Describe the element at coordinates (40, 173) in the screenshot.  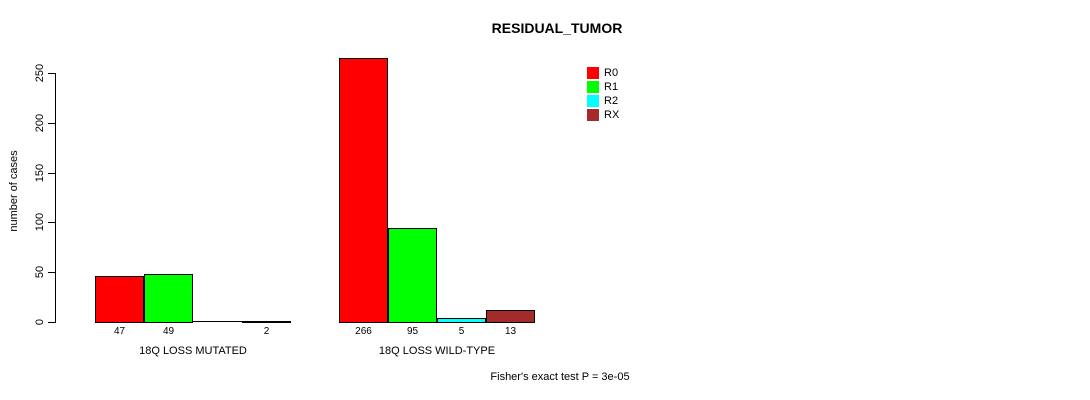
I see `y-tick-label: 150` at that location.